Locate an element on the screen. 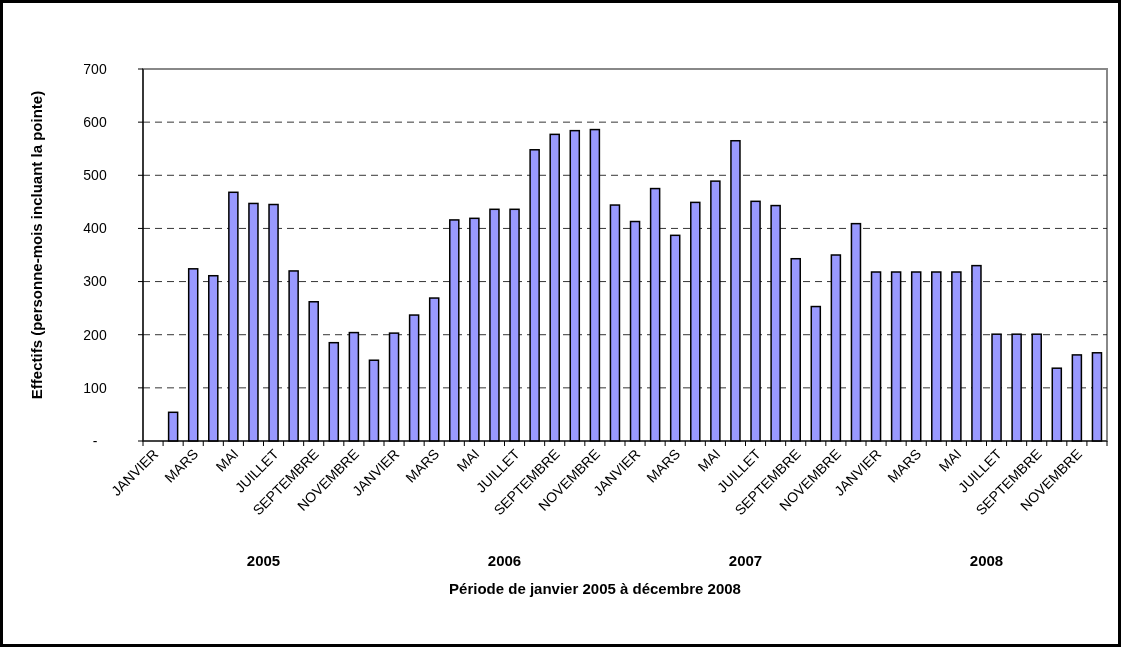 This screenshot has width=1121, height=647. text: 2008 is located at coordinates (986, 560).